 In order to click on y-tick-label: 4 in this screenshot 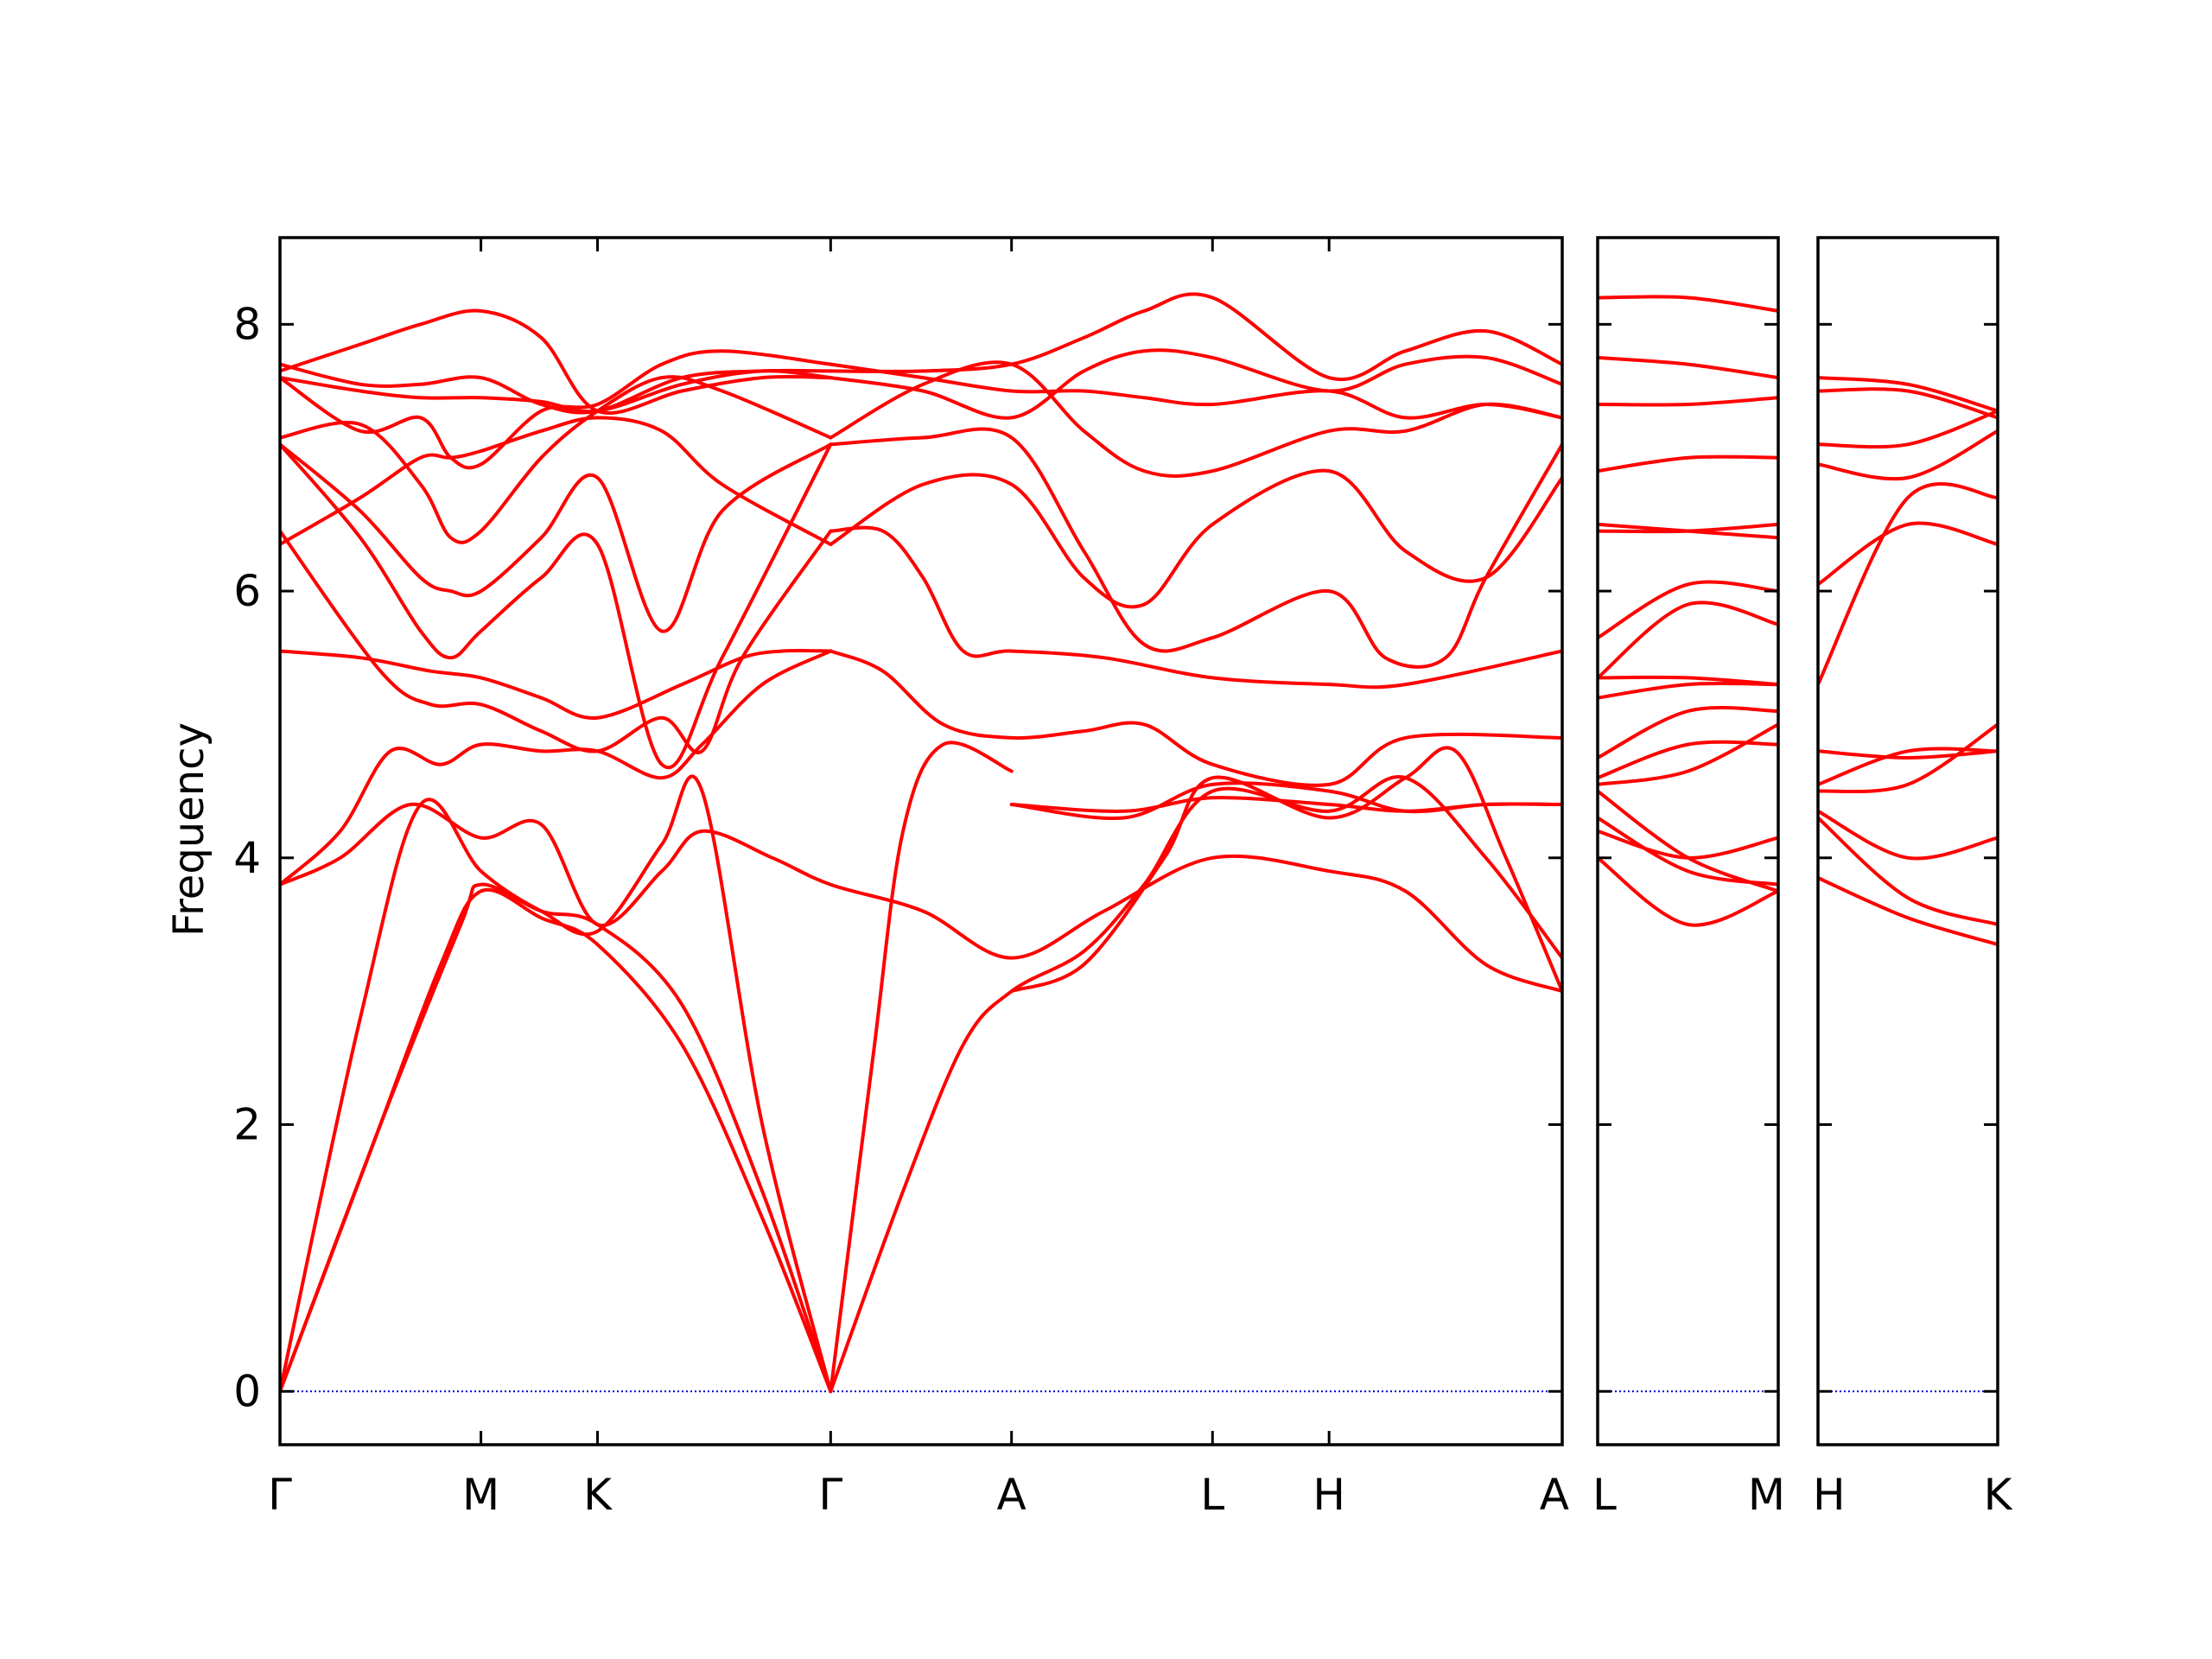, I will do `click(247, 858)`.